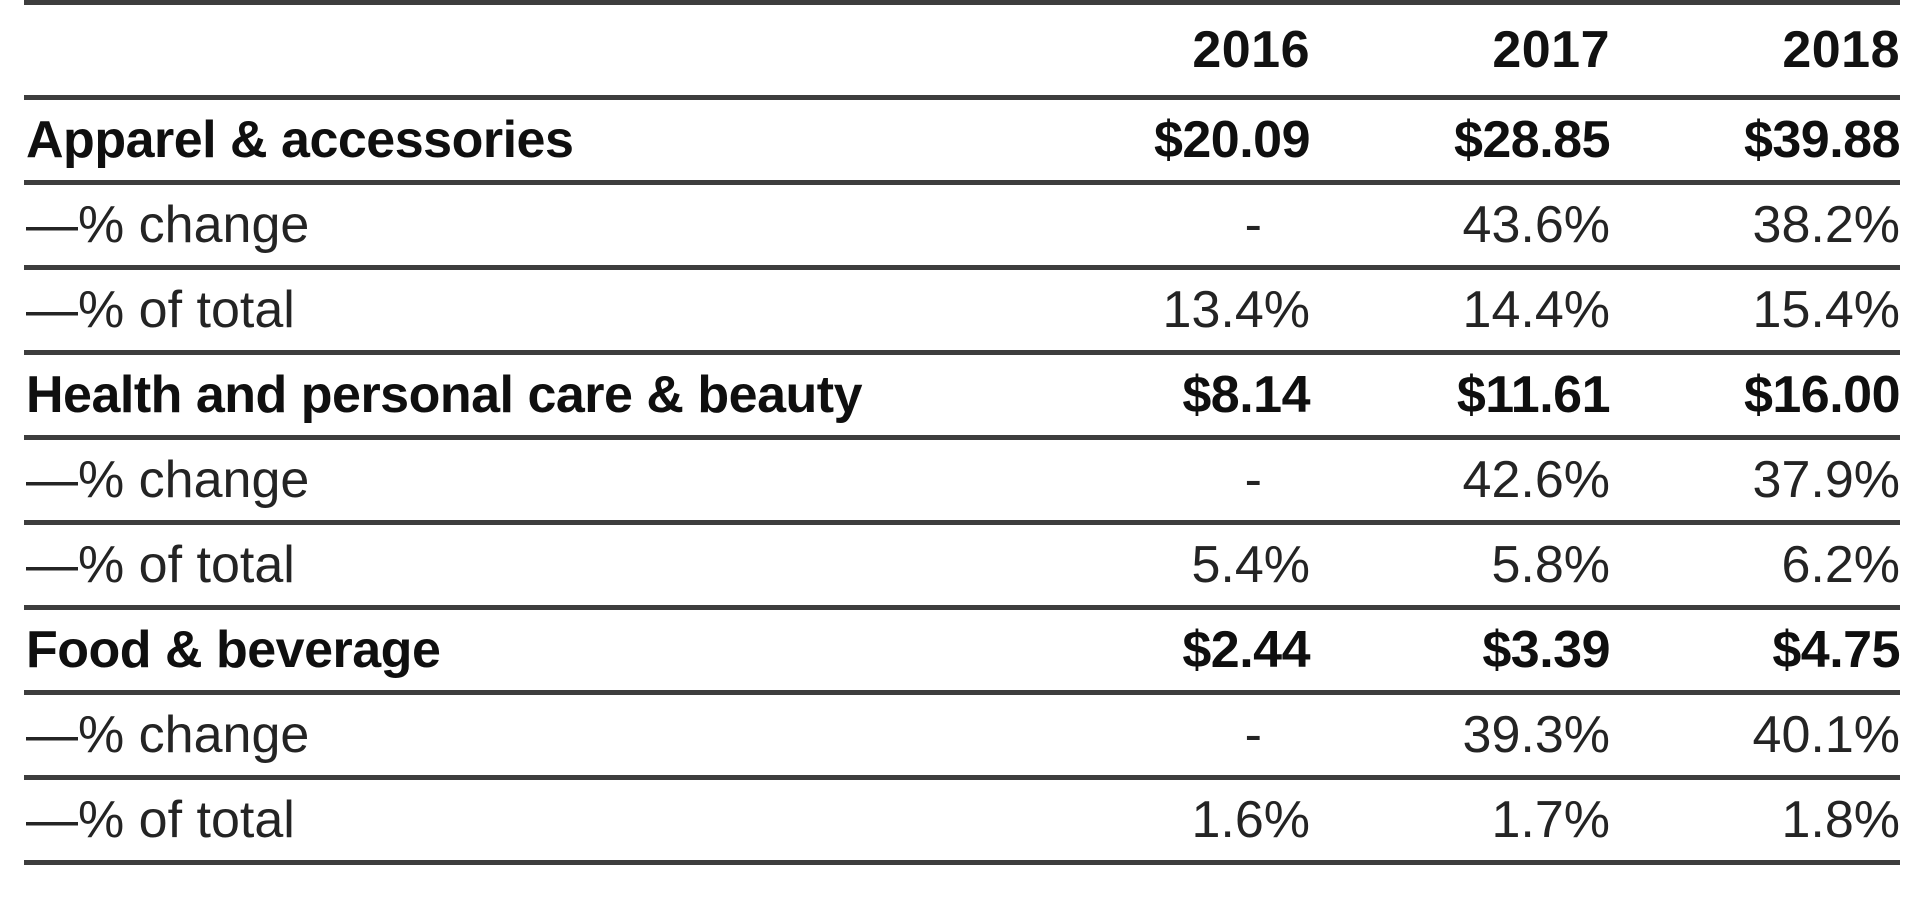 This screenshot has width=1920, height=919. Describe the element at coordinates (1822, 395) in the screenshot. I see `value-cell: $16.00` at that location.